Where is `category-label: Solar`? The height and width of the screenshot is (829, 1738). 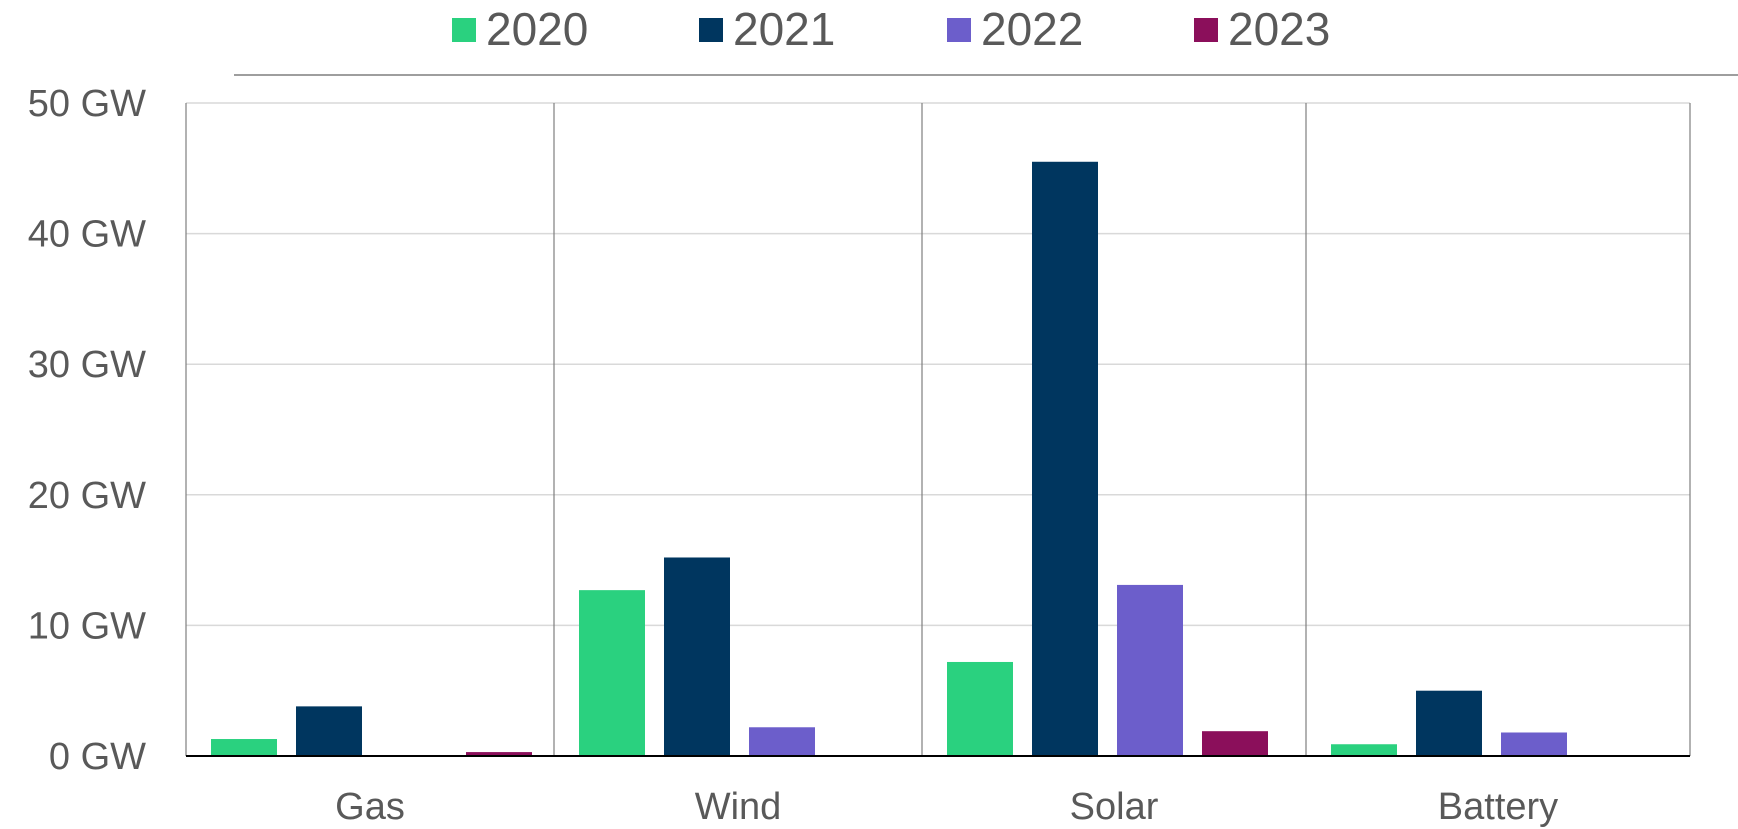 category-label: Solar is located at coordinates (1114, 807).